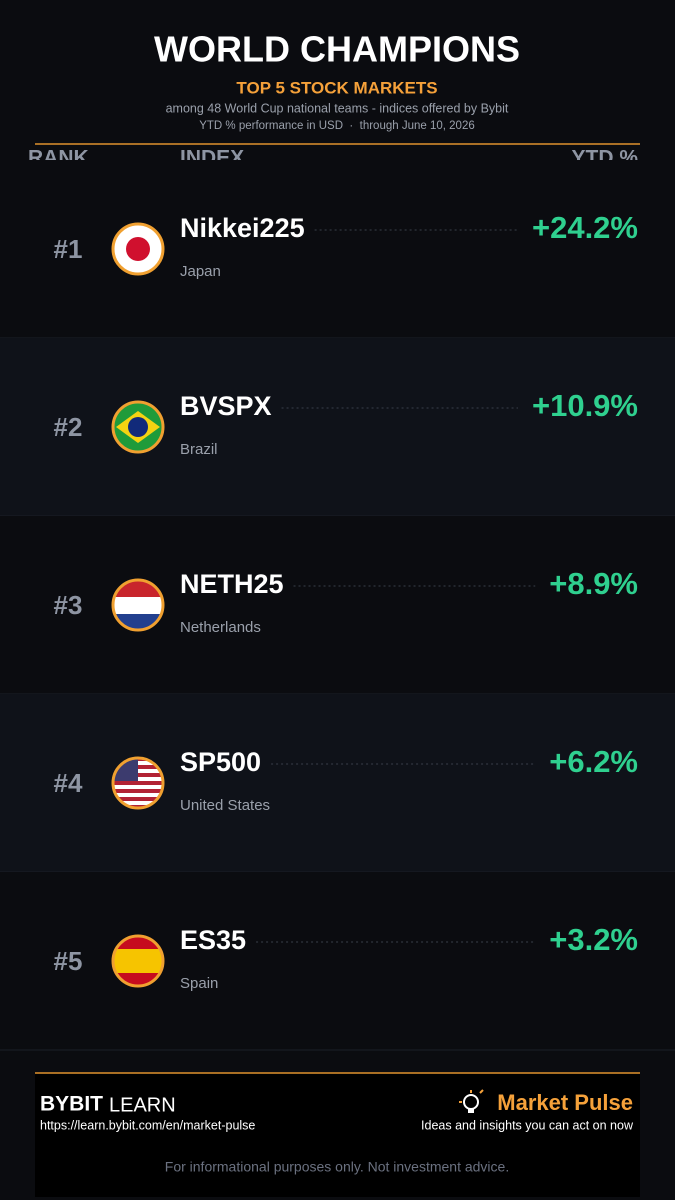 The width and height of the screenshot is (675, 1200). What do you see at coordinates (142, 1105) in the screenshot?
I see `brand-suffix: LEARN` at bounding box center [142, 1105].